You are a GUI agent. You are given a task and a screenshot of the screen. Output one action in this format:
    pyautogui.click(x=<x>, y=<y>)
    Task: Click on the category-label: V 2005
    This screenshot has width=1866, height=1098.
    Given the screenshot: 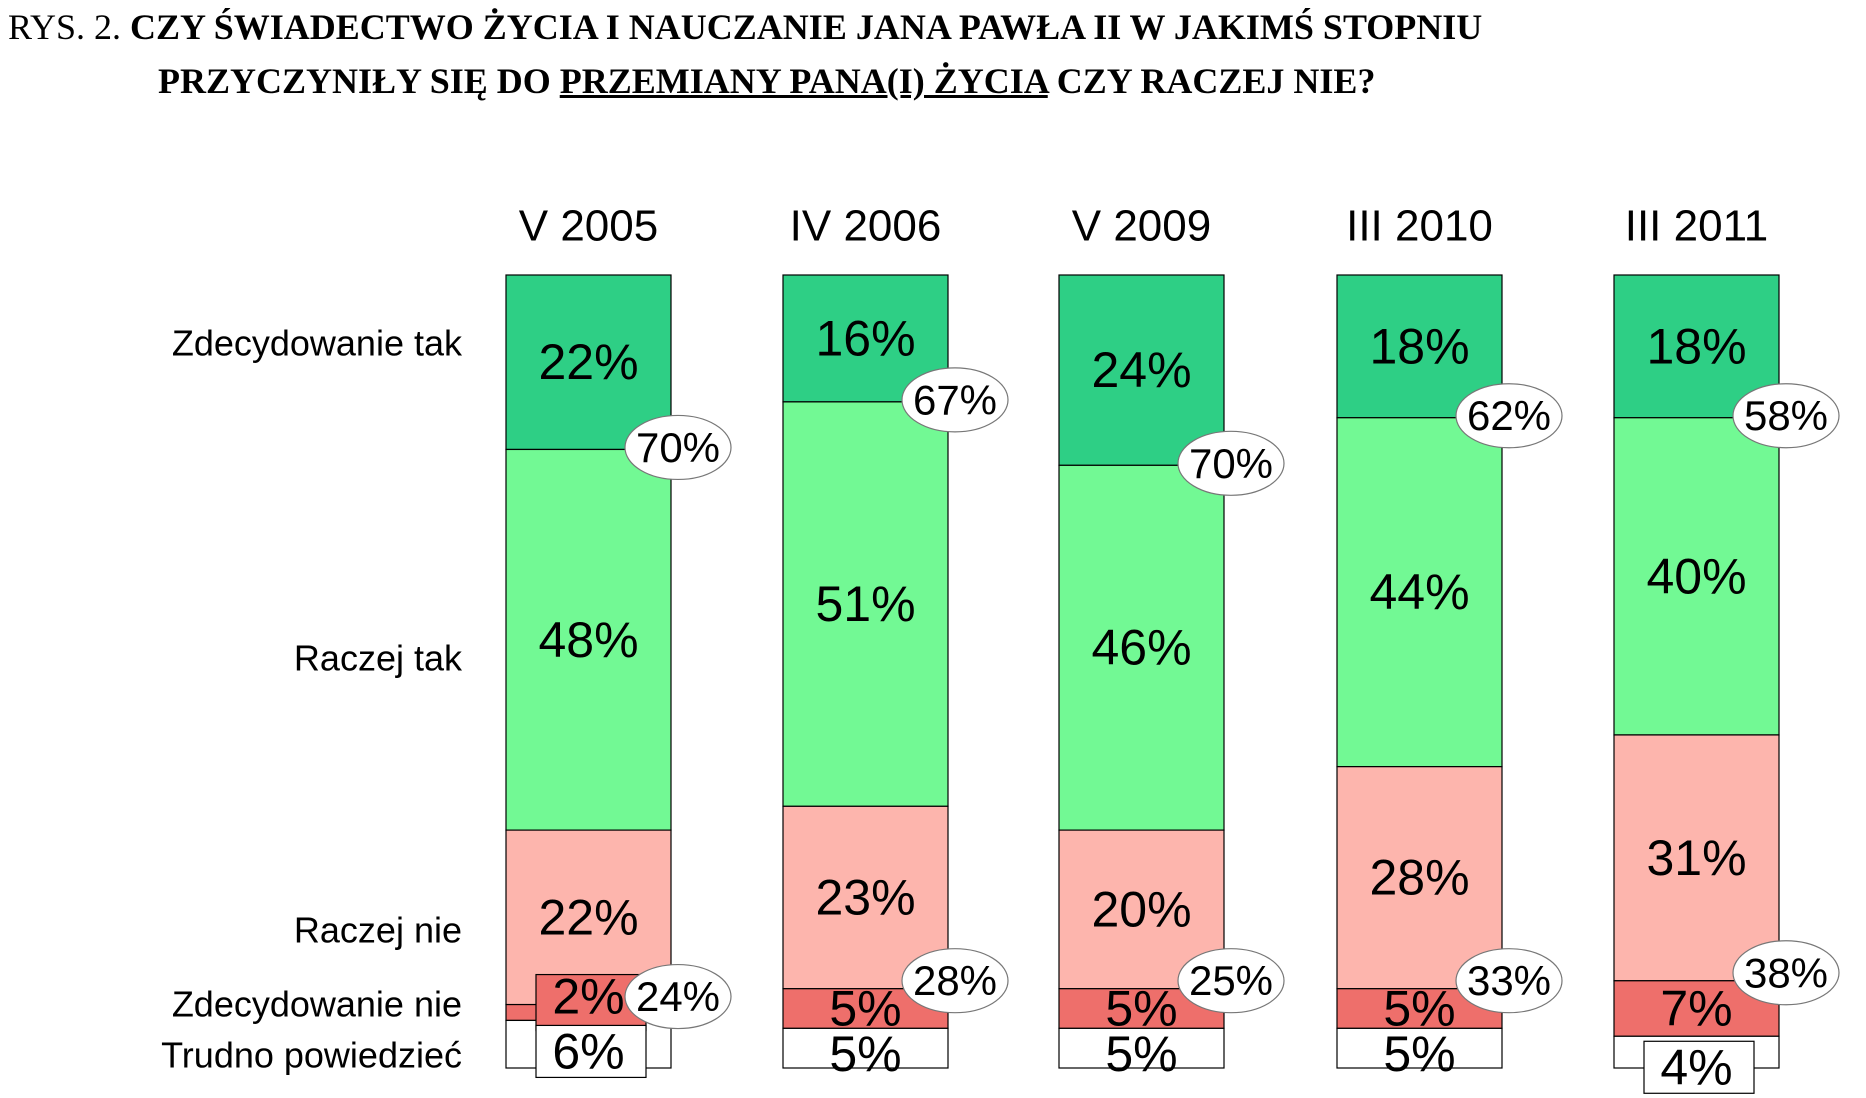 What is the action you would take?
    pyautogui.click(x=588, y=226)
    